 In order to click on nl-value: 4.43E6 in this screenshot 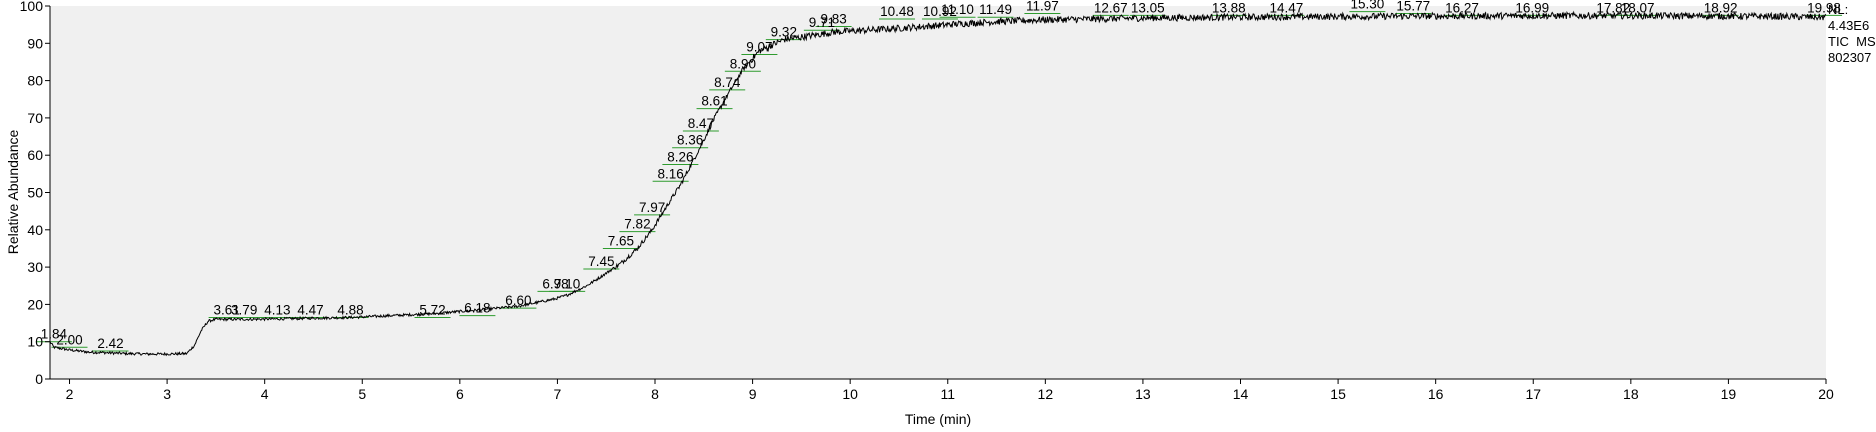, I will do `click(1848, 25)`.